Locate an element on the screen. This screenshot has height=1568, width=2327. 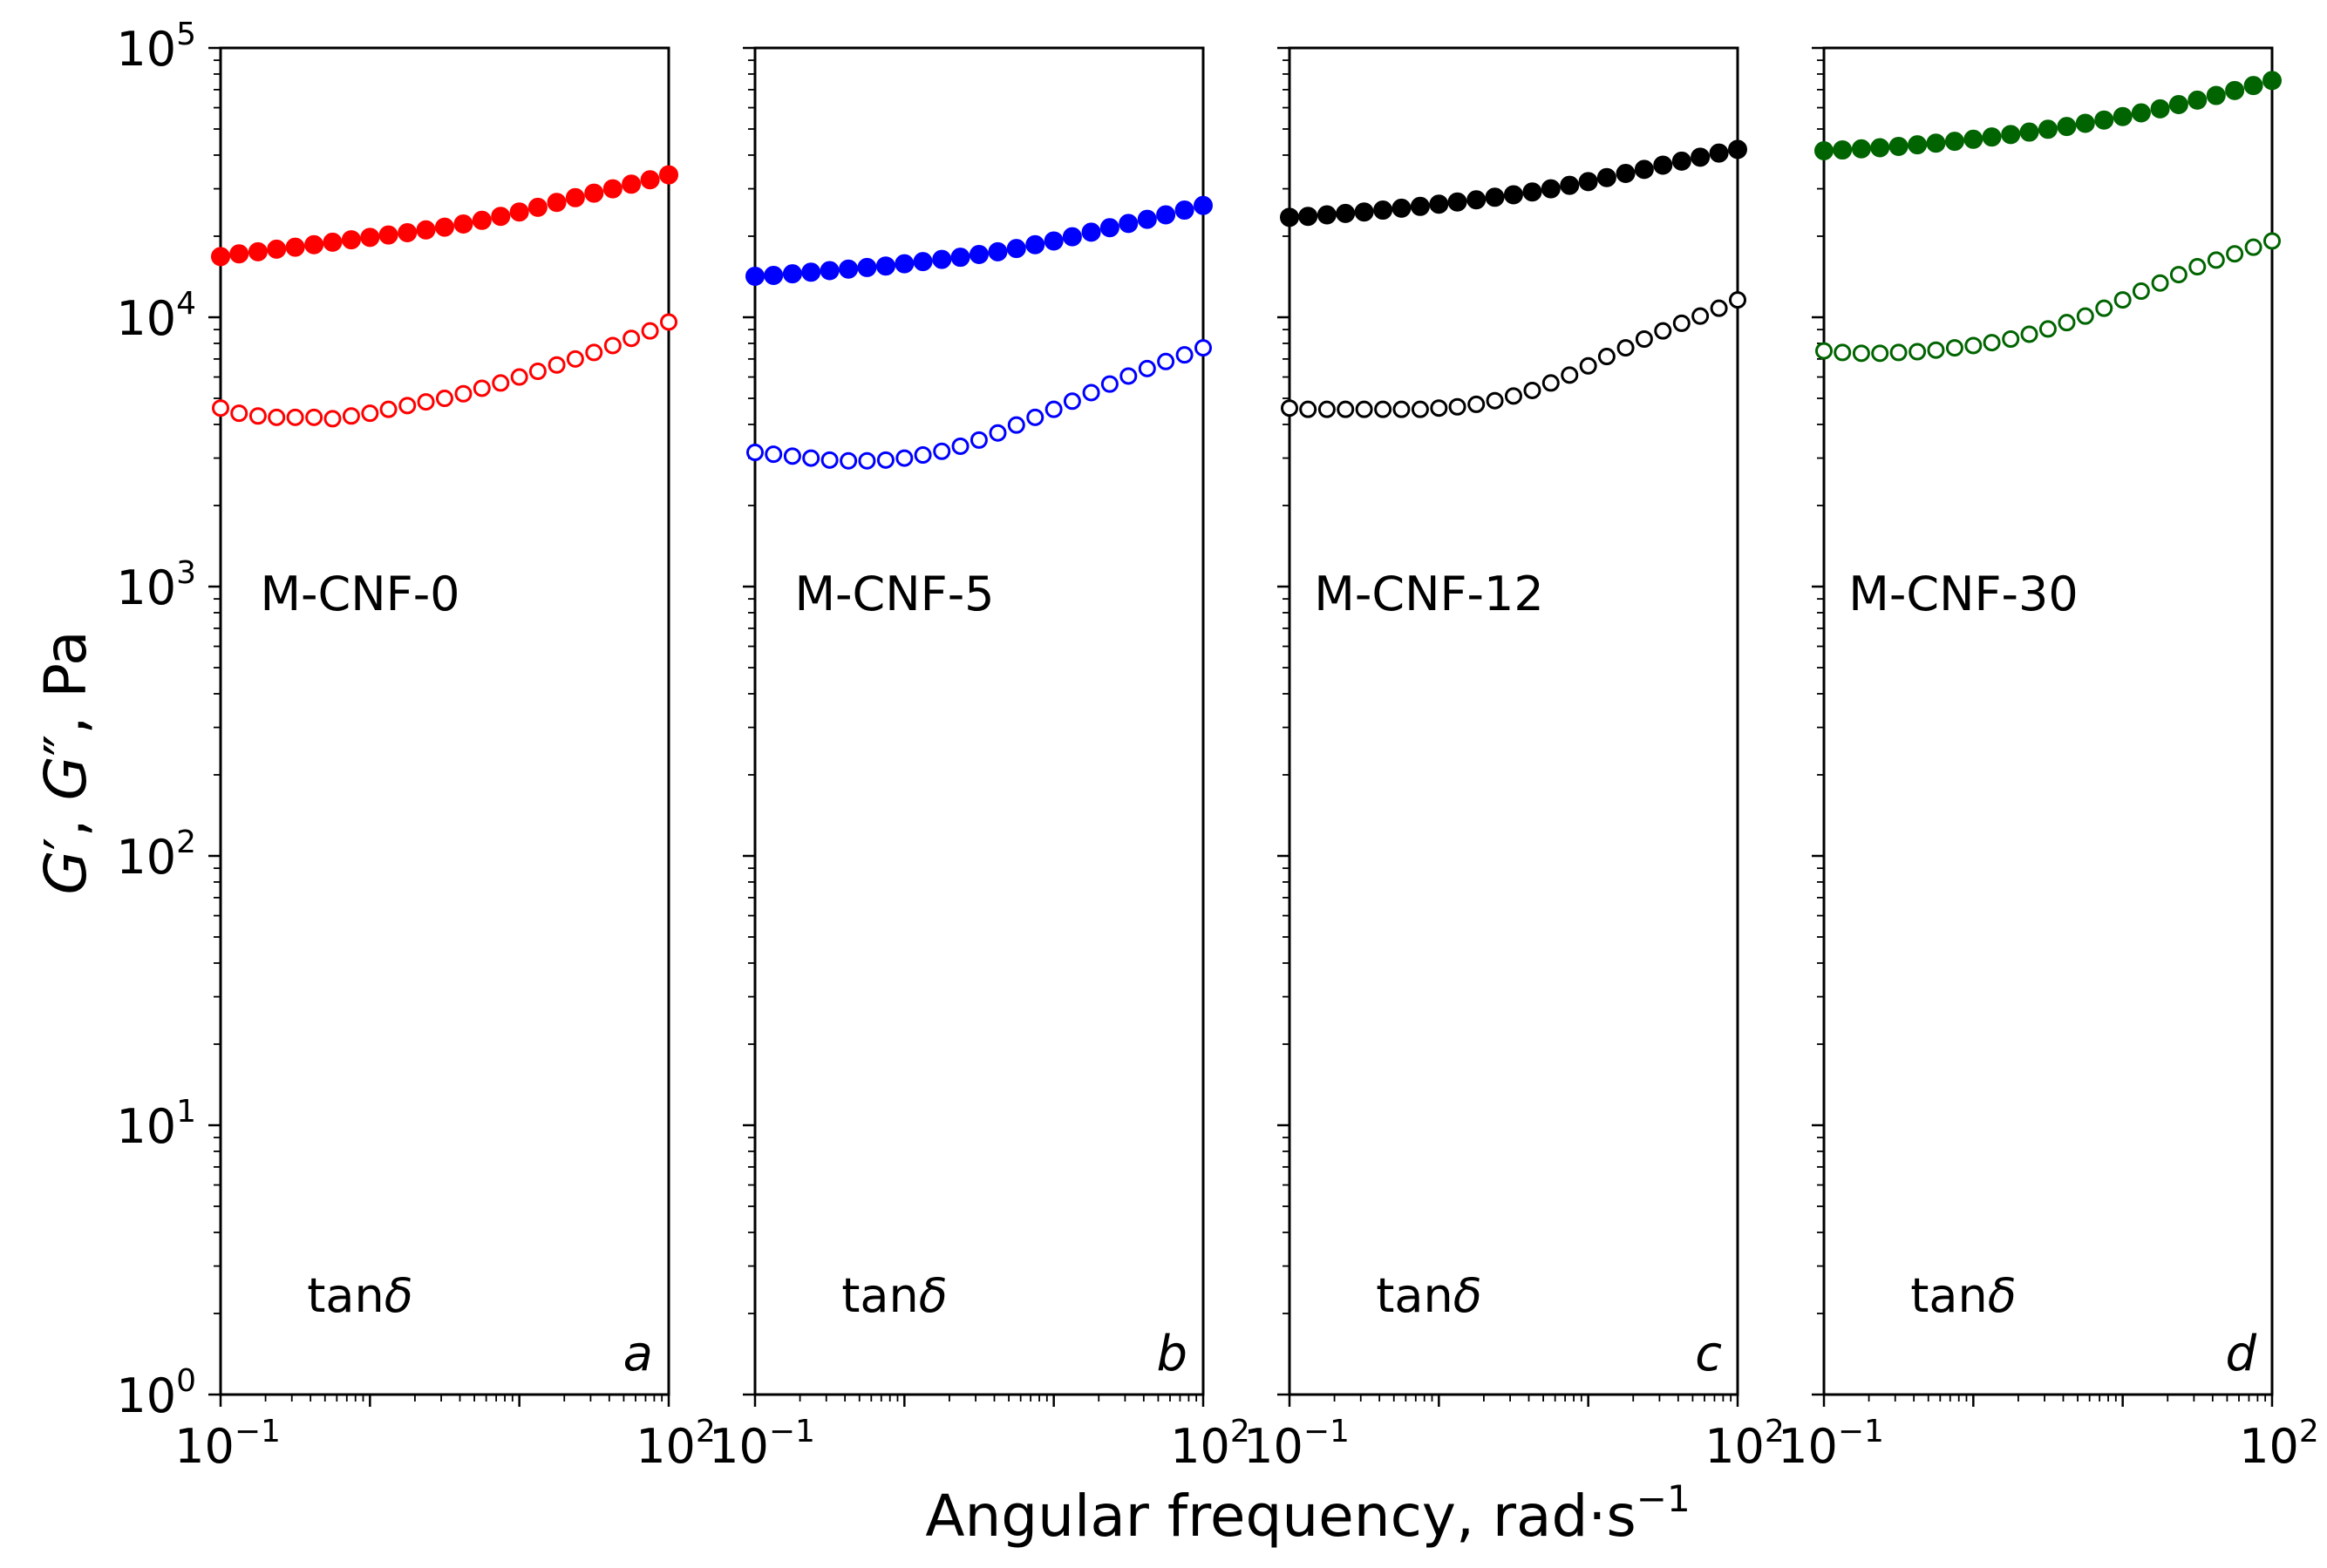
y-tick-label: 104 is located at coordinates (156, 316).